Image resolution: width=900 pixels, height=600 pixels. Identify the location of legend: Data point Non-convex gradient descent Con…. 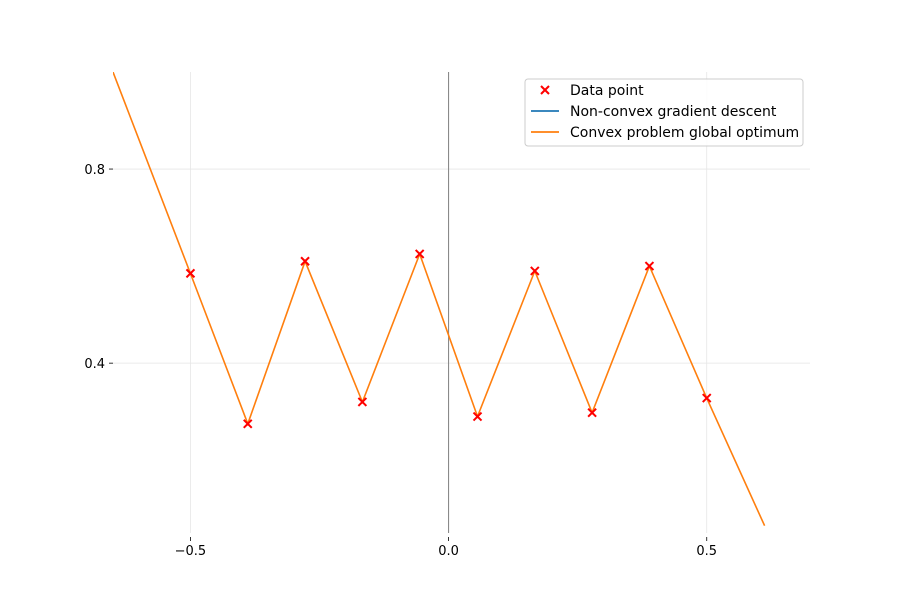
(664, 112).